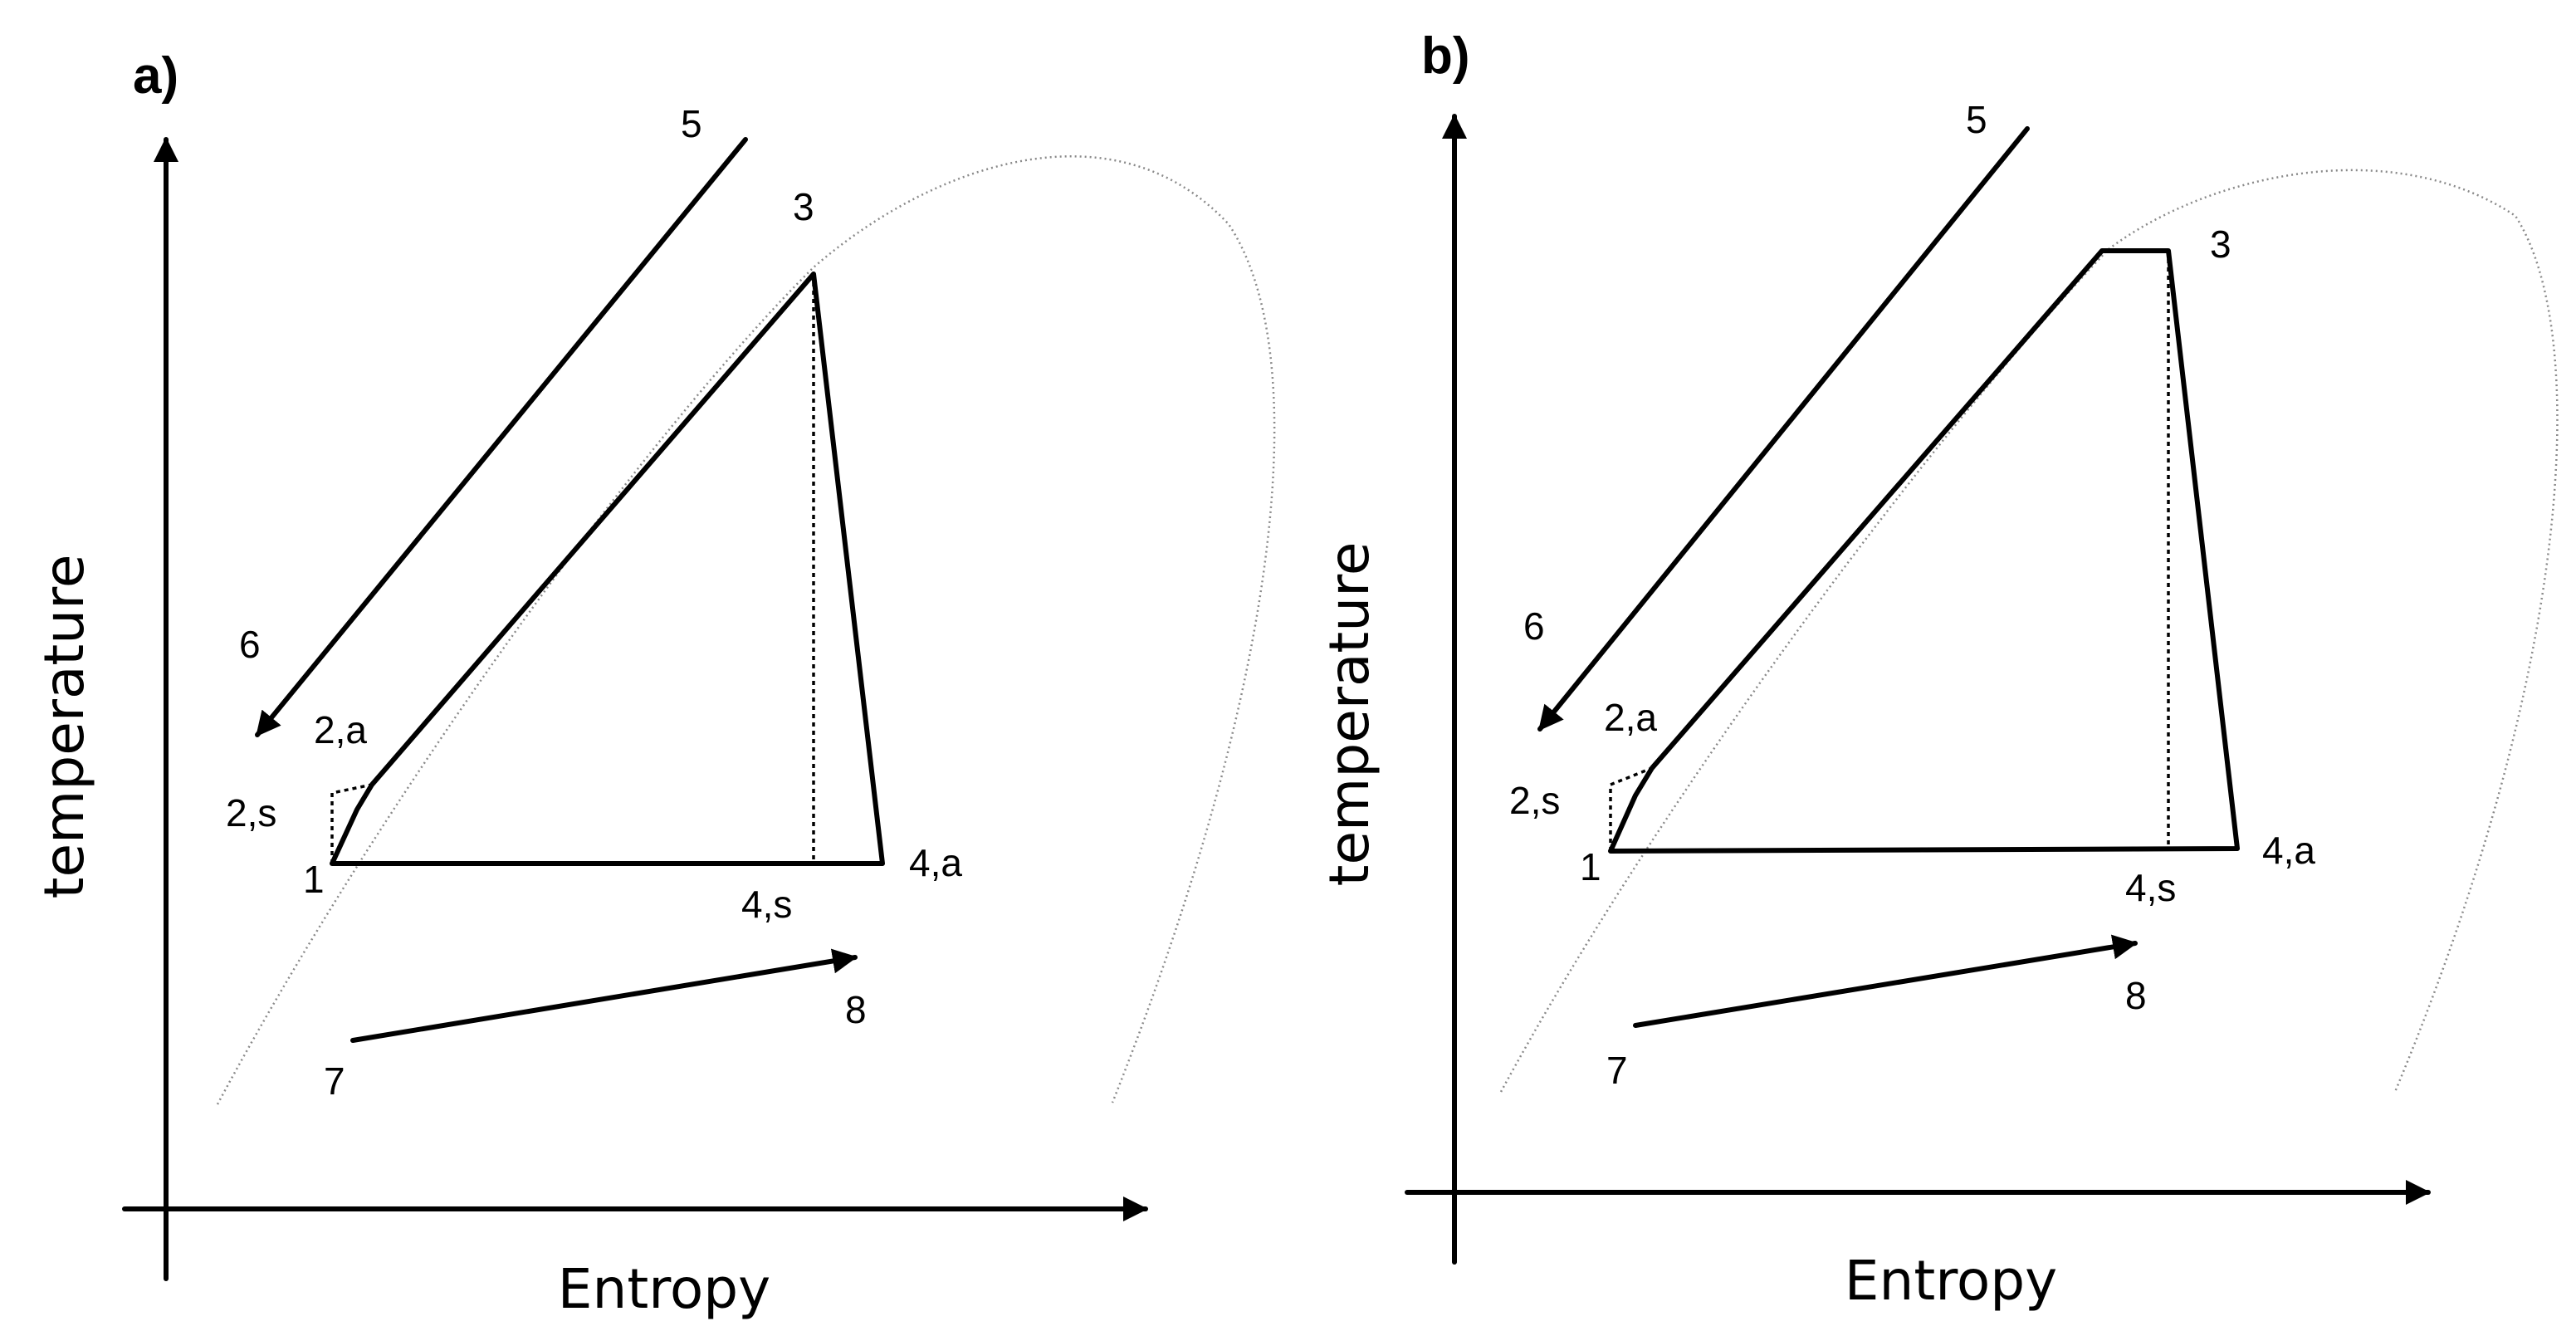  What do you see at coordinates (856, 1009) in the screenshot?
I see `panel-a-label-8: 8` at bounding box center [856, 1009].